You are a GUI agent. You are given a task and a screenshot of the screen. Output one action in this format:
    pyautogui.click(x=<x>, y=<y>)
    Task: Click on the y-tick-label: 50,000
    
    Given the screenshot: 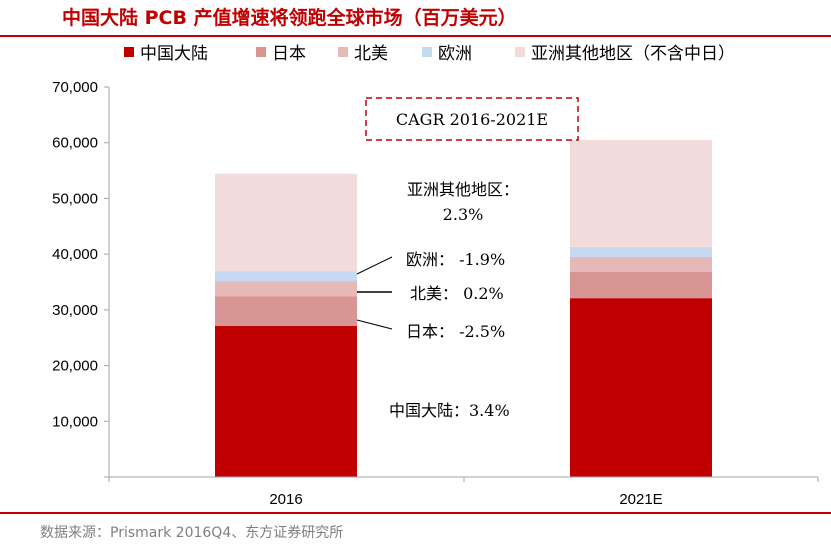 What is the action you would take?
    pyautogui.click(x=75, y=198)
    